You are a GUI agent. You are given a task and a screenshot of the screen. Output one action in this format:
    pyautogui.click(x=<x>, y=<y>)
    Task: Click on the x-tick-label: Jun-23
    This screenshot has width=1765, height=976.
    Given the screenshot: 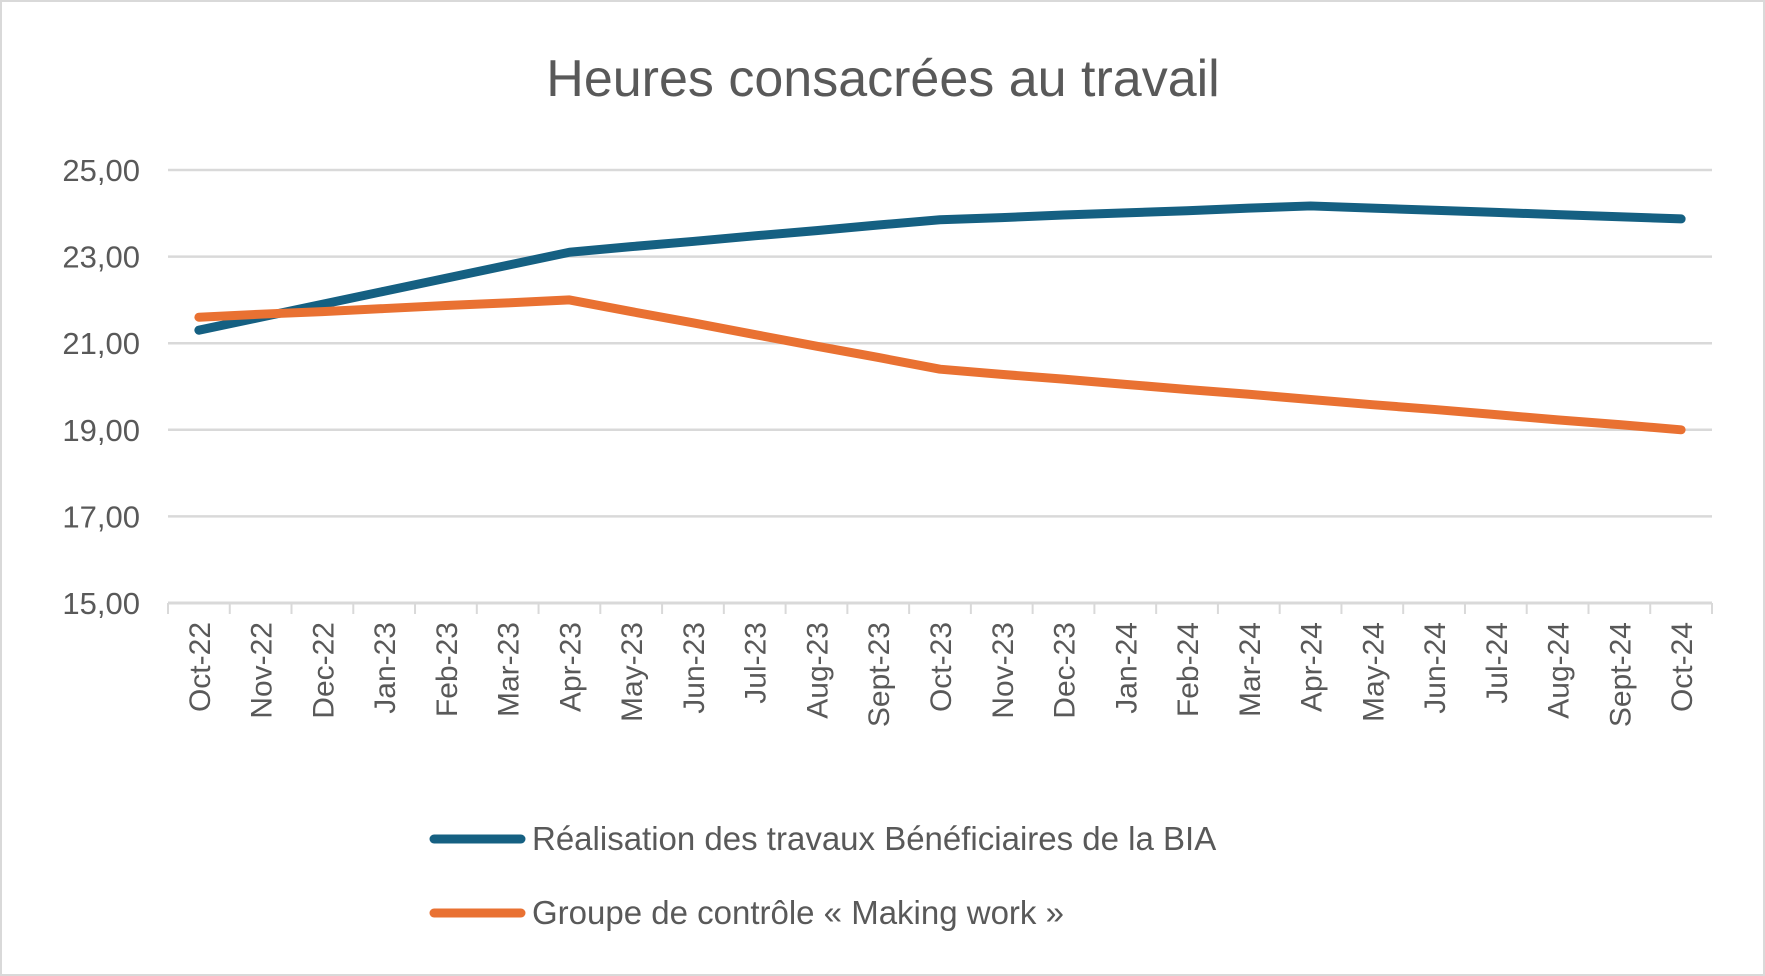 What is the action you would take?
    pyautogui.click(x=694, y=668)
    